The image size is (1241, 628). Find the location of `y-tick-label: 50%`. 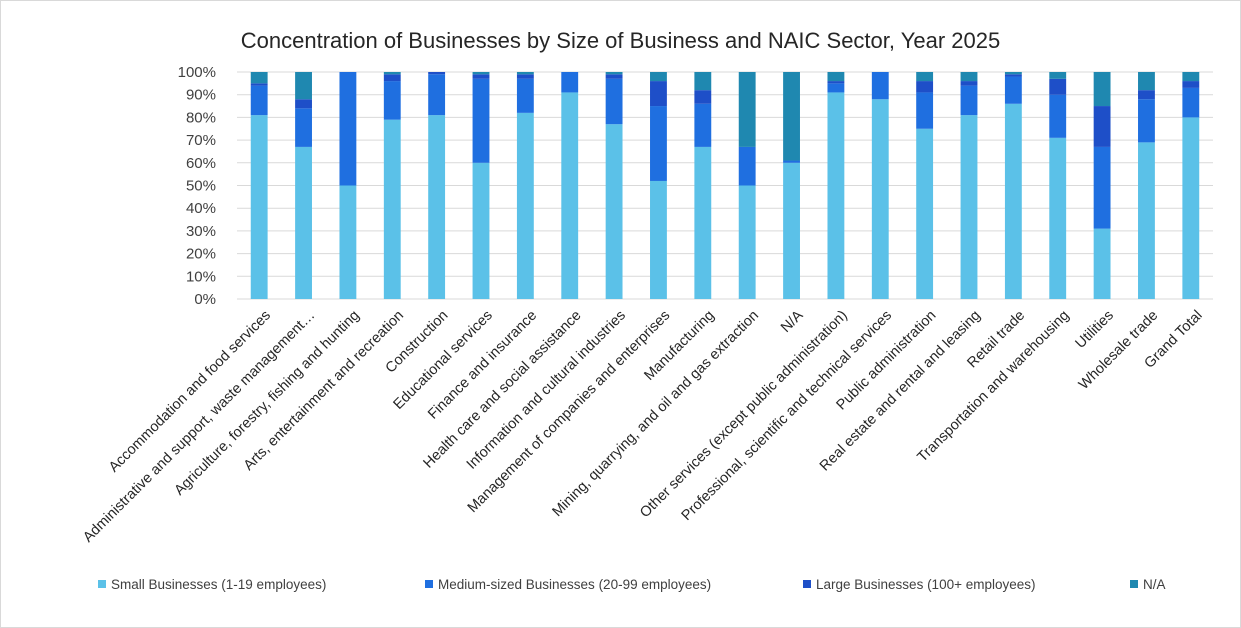

y-tick-label: 50% is located at coordinates (201, 186).